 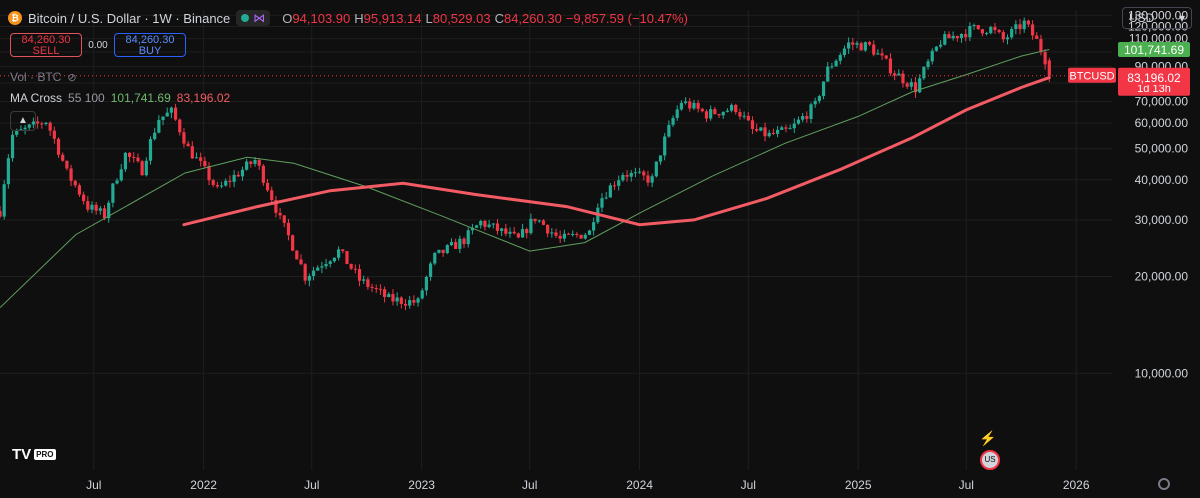 What do you see at coordinates (1157, 18) in the screenshot?
I see `currency-select: USD ▾` at bounding box center [1157, 18].